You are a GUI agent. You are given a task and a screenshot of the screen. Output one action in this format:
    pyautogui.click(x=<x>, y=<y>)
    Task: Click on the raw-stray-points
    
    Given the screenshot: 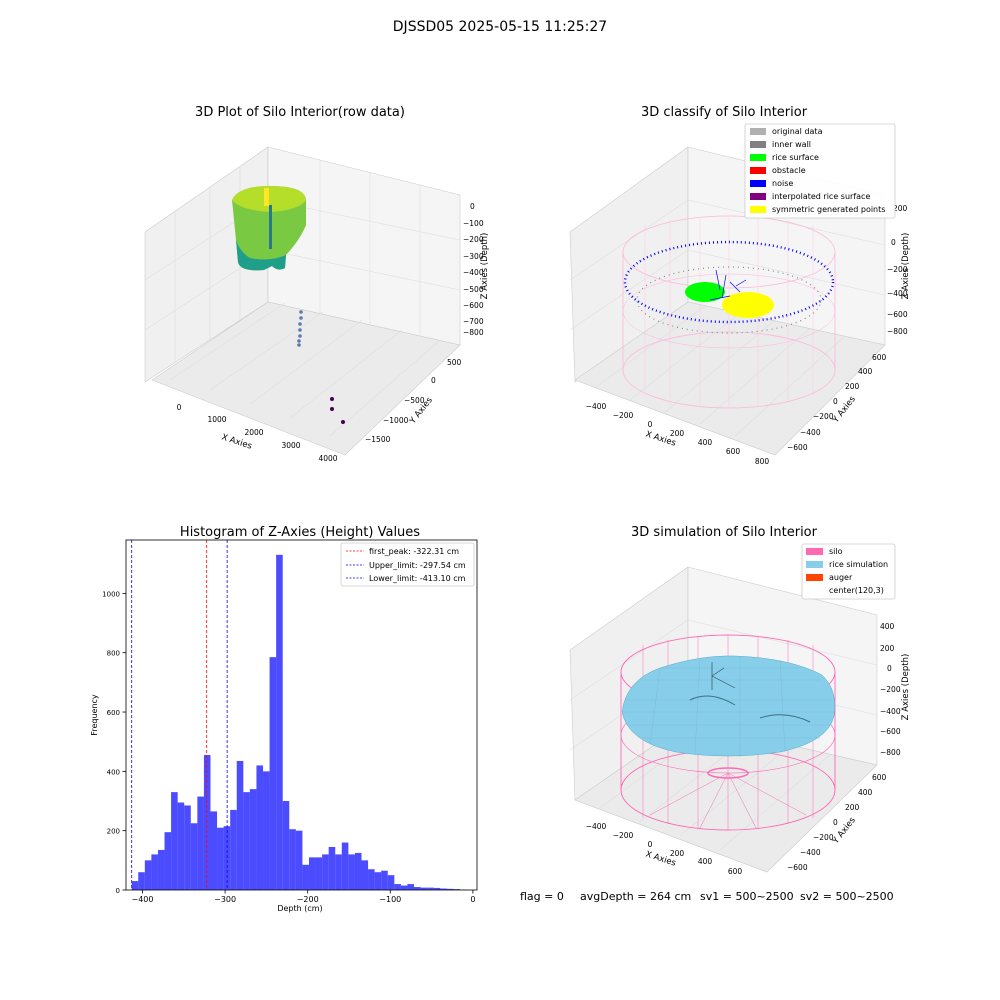 What is the action you would take?
    pyautogui.click(x=300, y=328)
    